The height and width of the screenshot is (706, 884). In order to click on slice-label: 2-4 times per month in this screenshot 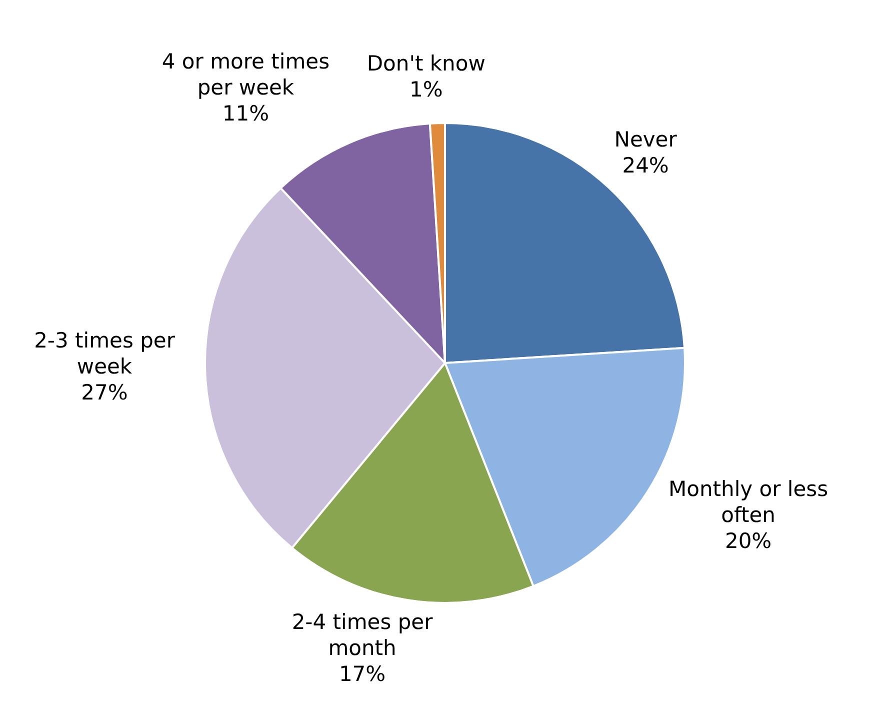, I will do `click(363, 635)`.